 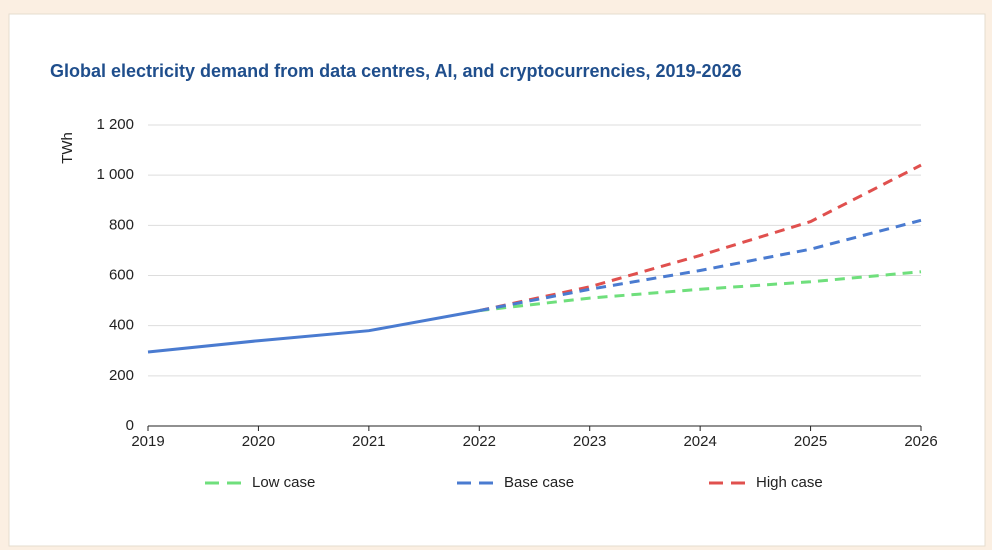 I want to click on legend-label: Low case, so click(x=283, y=482).